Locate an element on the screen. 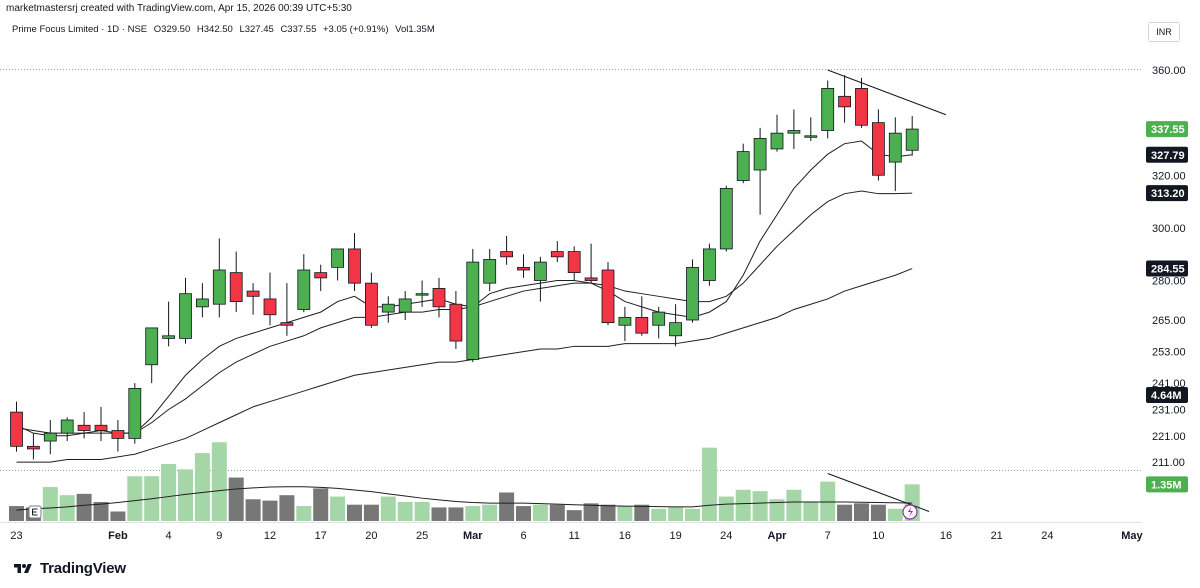 The width and height of the screenshot is (1200, 588). chart-markers is located at coordinates (473, 512).